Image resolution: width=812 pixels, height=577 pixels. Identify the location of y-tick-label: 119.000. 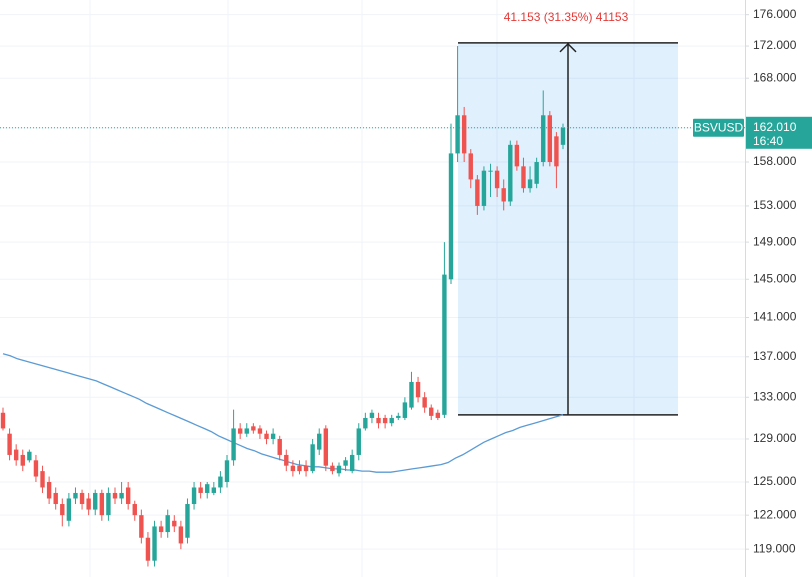
(774, 548).